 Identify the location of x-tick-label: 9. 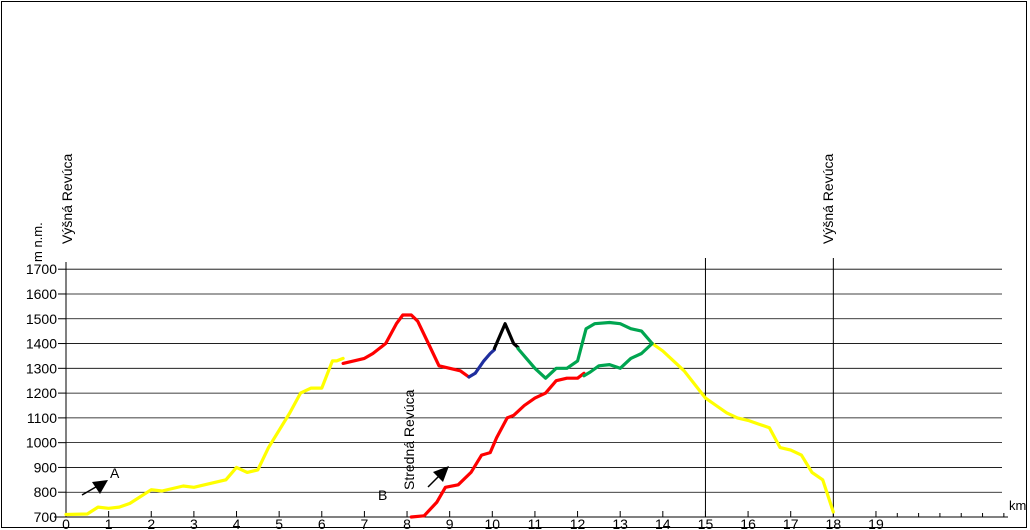
(450, 523).